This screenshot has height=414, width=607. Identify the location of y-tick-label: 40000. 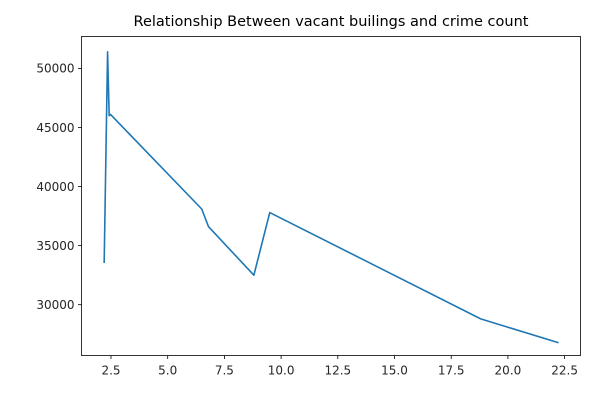
(55, 187).